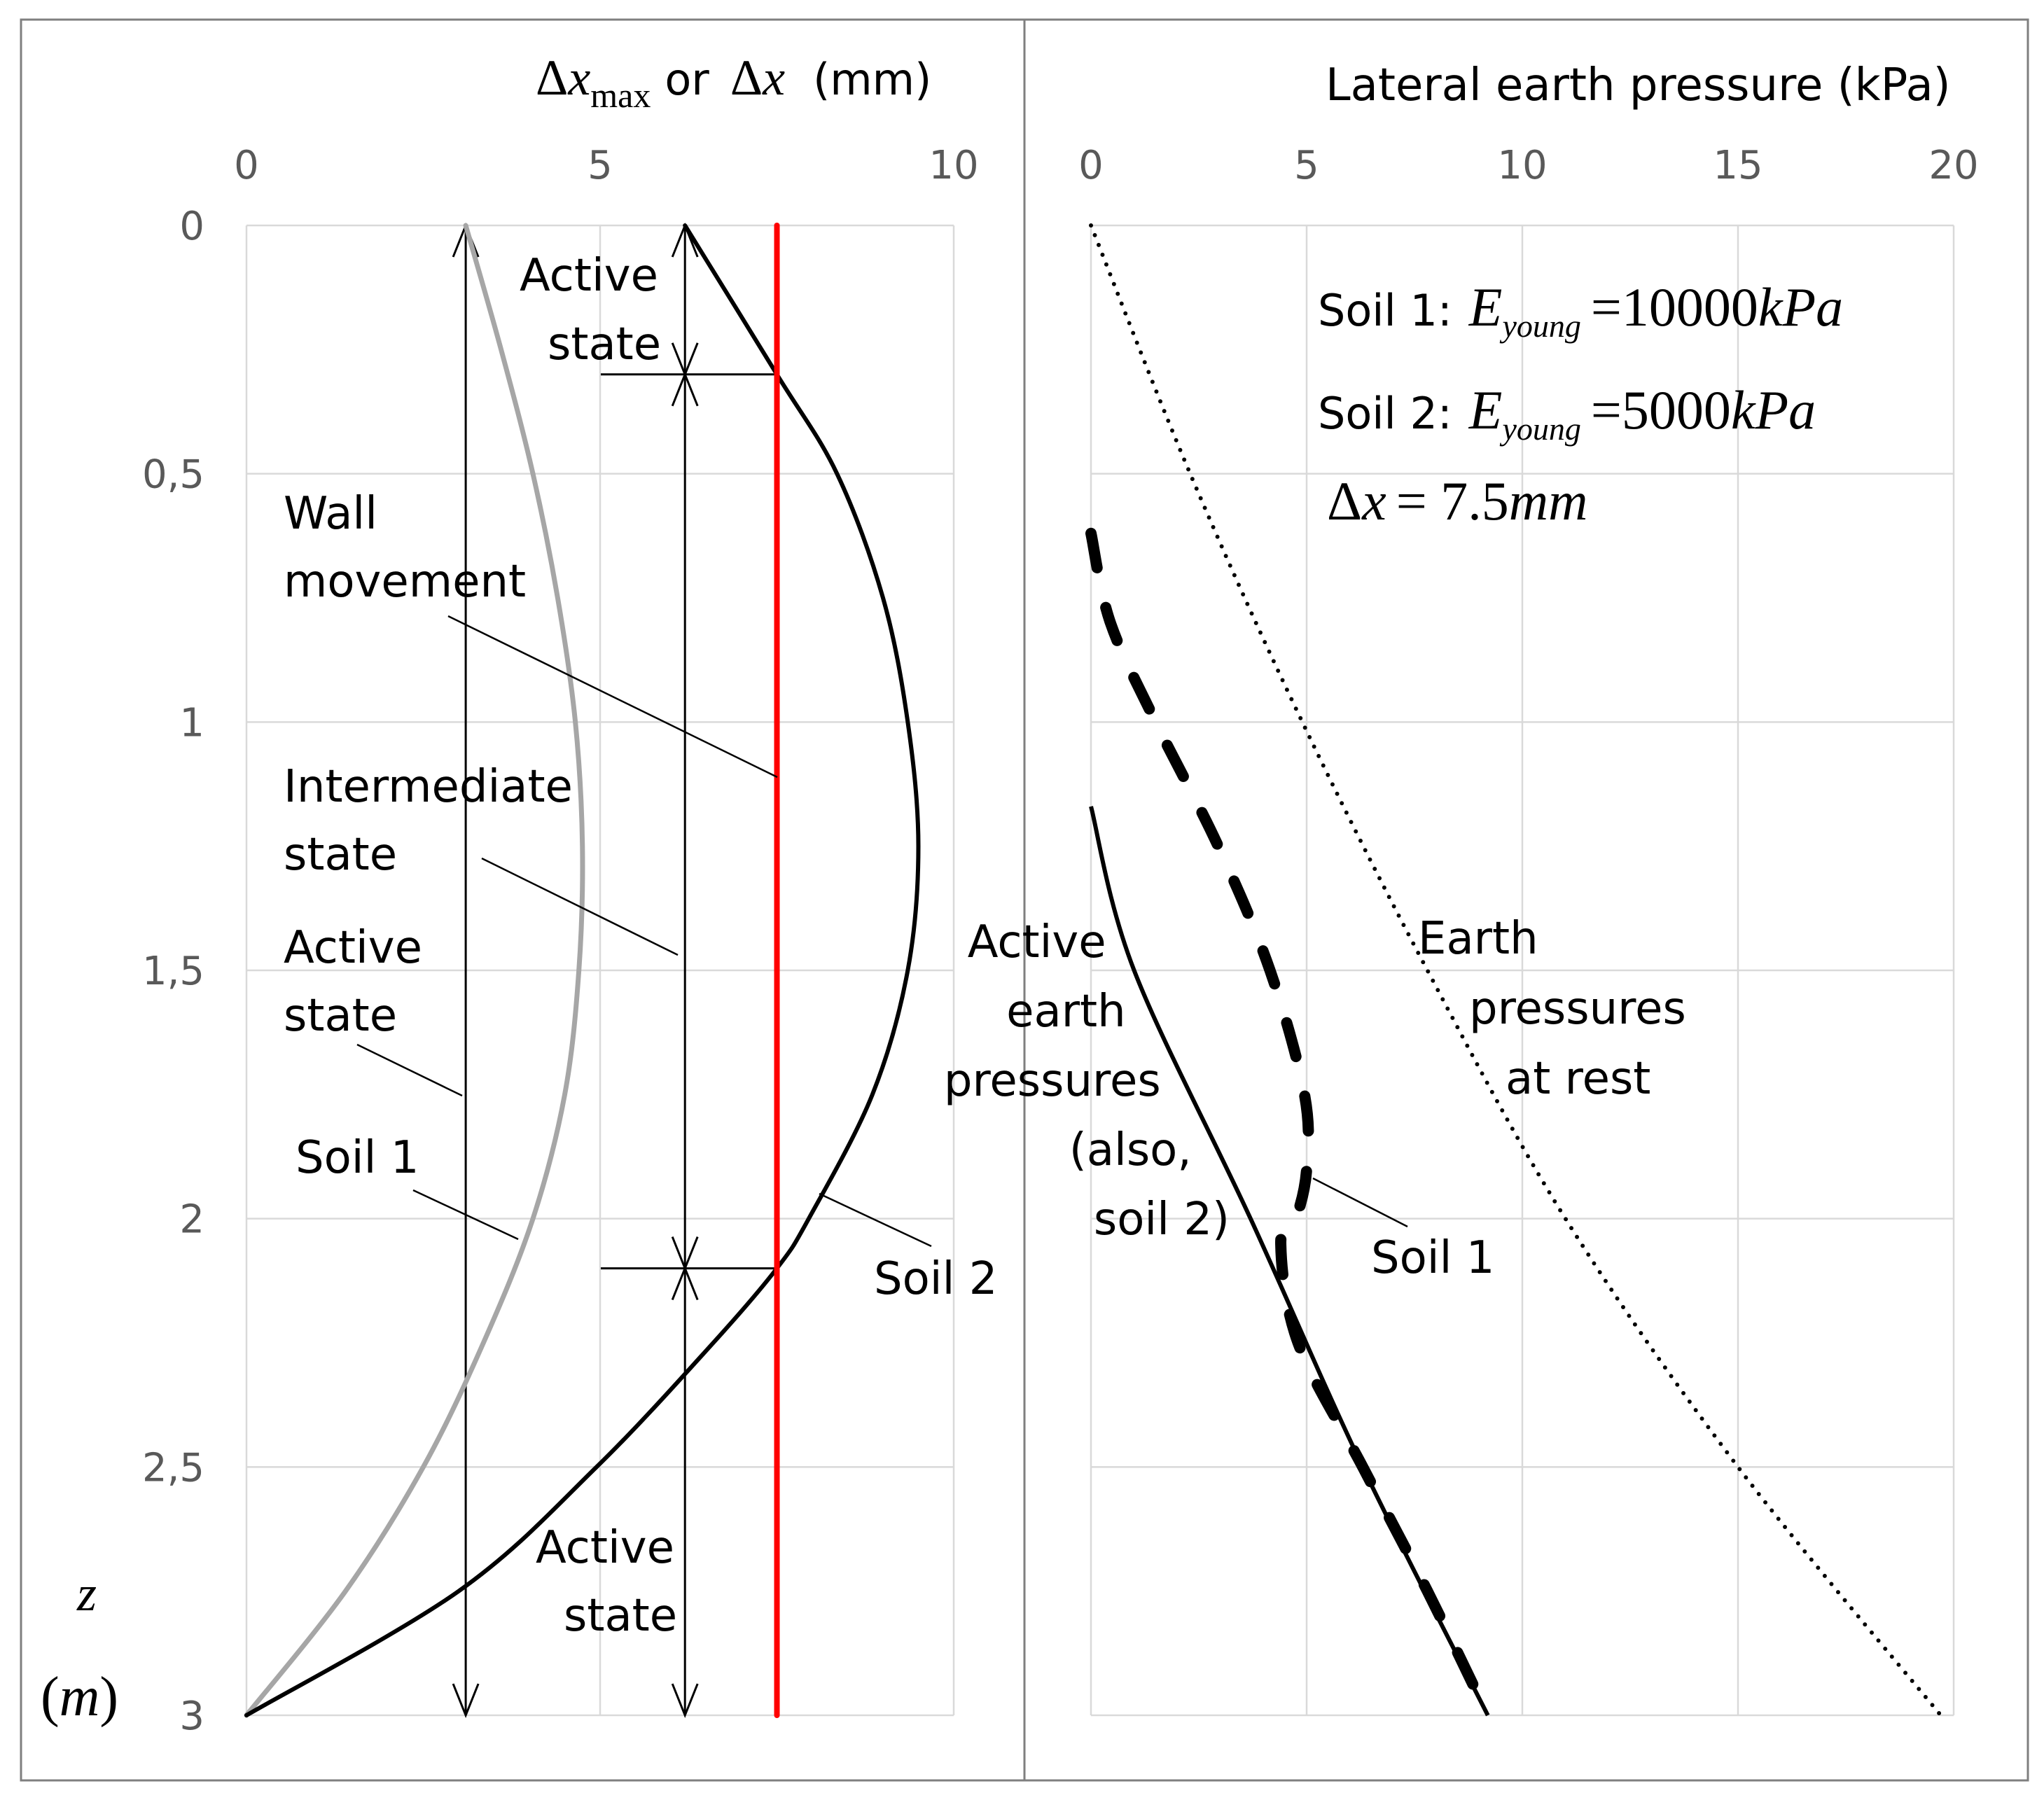 This screenshot has width=2044, height=1807. I want to click on left-y-tick-label: 0, so click(191, 226).